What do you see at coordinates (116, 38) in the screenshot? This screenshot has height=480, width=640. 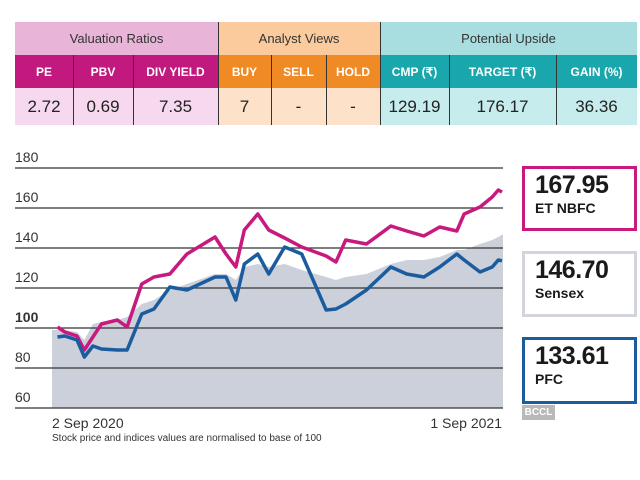 I see `section-header: Valuation Ratios` at bounding box center [116, 38].